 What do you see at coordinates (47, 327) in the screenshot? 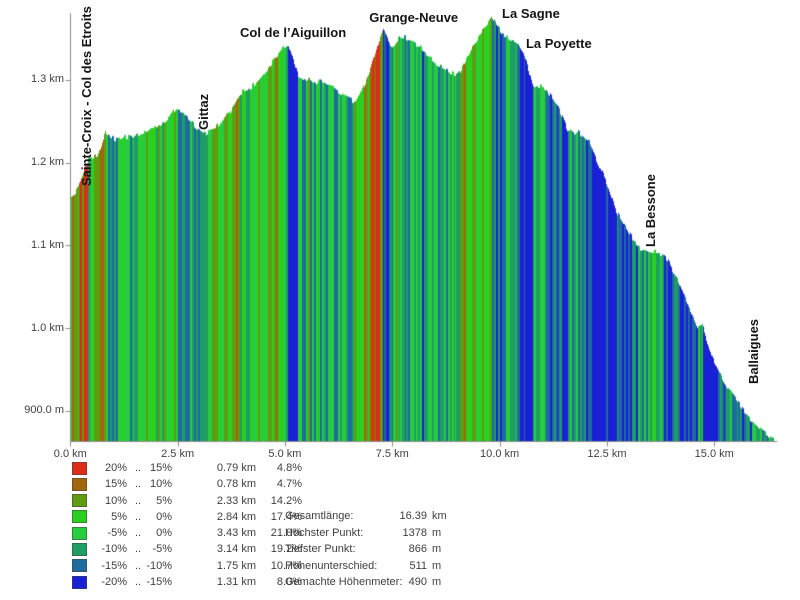
I see `y-tick-label: 1.0 km` at bounding box center [47, 327].